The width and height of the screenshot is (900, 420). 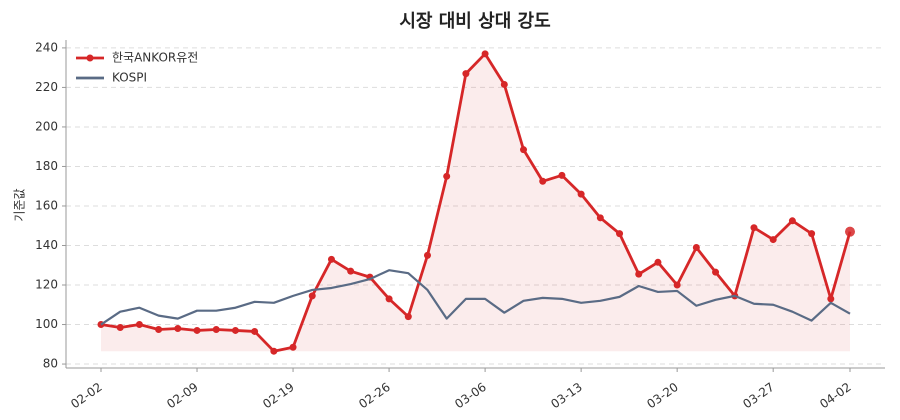 What do you see at coordinates (474, 21) in the screenshot?
I see `chart-title: 시장 대비 상대 강도` at bounding box center [474, 21].